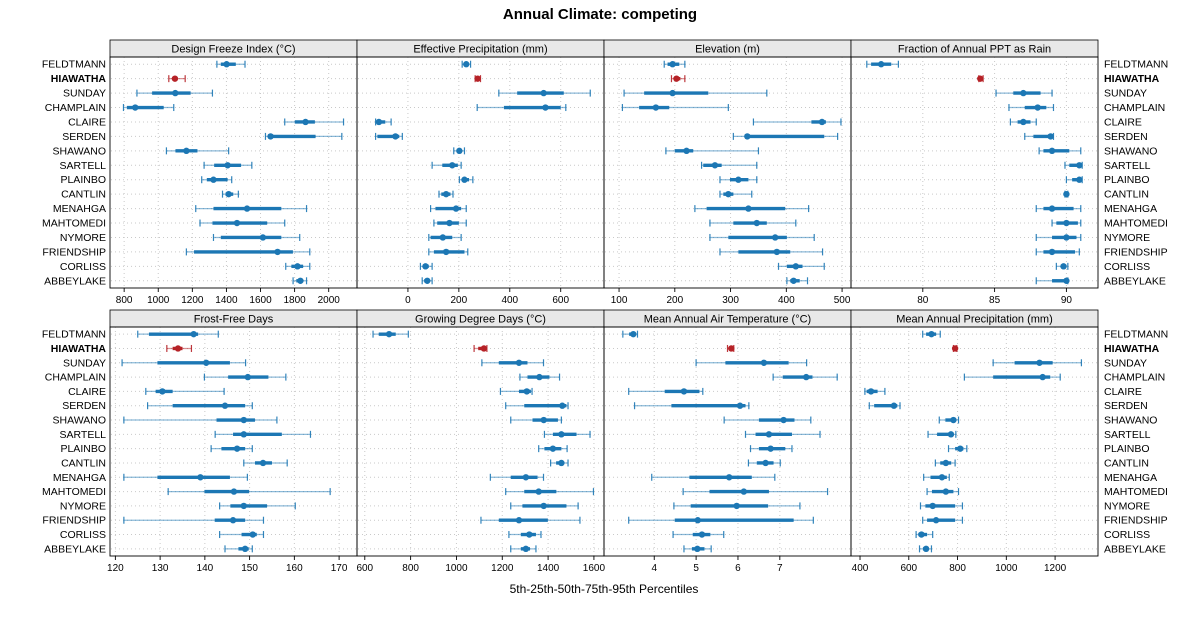 The height and width of the screenshot is (625, 1200). I want to click on site-label-right-mahtomedi: MAHTOMEDI, so click(1136, 492).